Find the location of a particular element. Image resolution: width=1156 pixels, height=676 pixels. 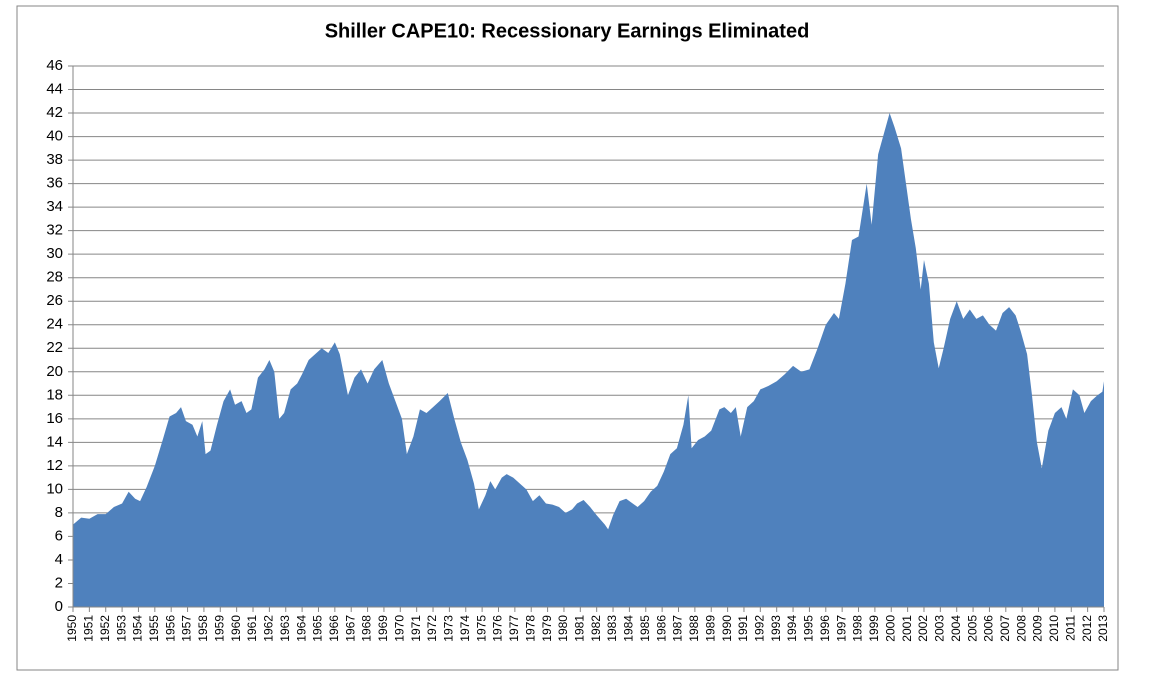

x-tick-label: 1994 is located at coordinates (792, 628).